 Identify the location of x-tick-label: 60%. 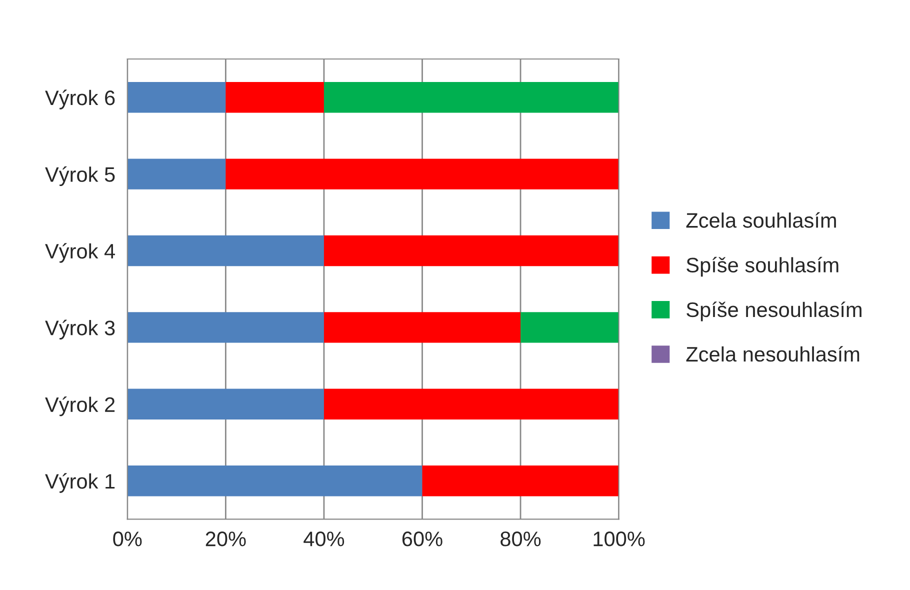
(422, 539).